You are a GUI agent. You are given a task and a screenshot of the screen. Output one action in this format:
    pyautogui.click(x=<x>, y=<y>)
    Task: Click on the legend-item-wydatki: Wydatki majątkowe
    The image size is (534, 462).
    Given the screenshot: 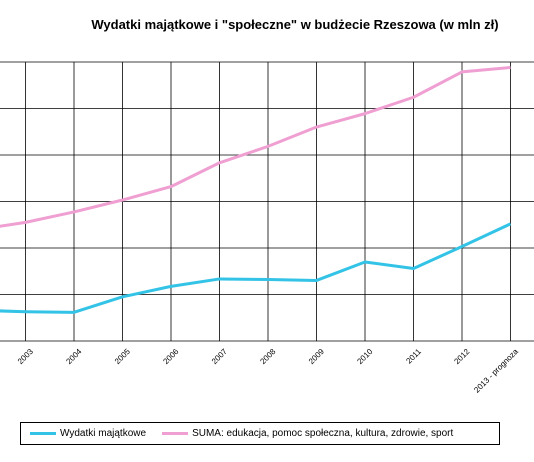 What is the action you would take?
    pyautogui.click(x=88, y=433)
    